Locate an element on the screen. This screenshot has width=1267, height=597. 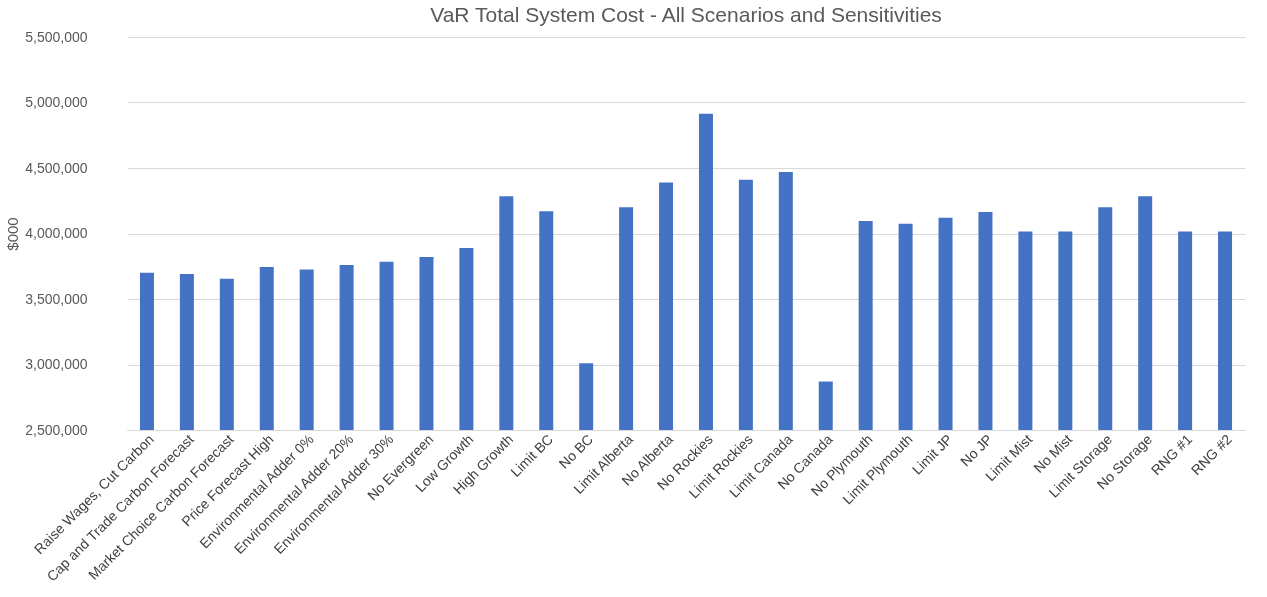
y-tick-label: 4,000,000 is located at coordinates (56, 233).